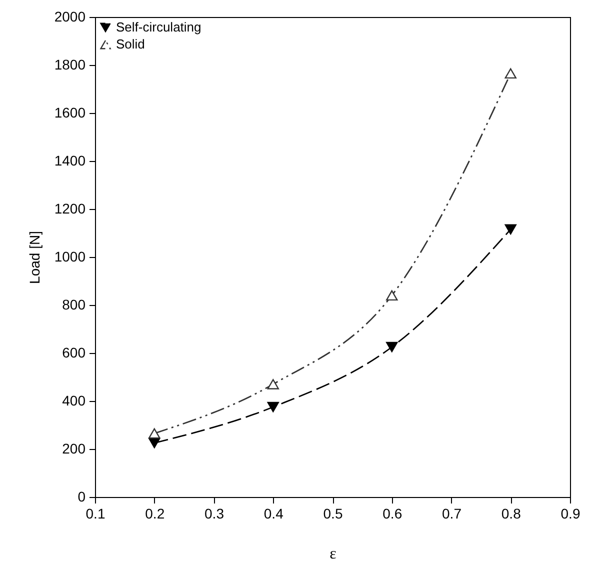 This screenshot has height=585, width=607. I want to click on x-tick-label: 0.5, so click(333, 514).